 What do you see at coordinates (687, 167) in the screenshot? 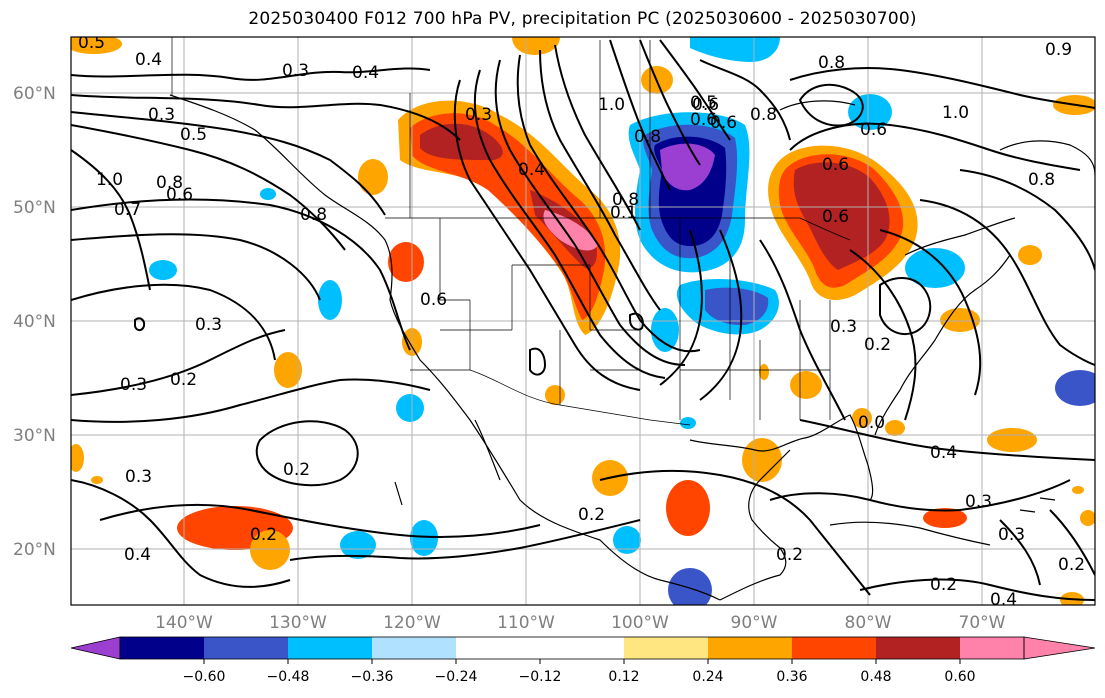
I see `precip-negative-central-purple` at bounding box center [687, 167].